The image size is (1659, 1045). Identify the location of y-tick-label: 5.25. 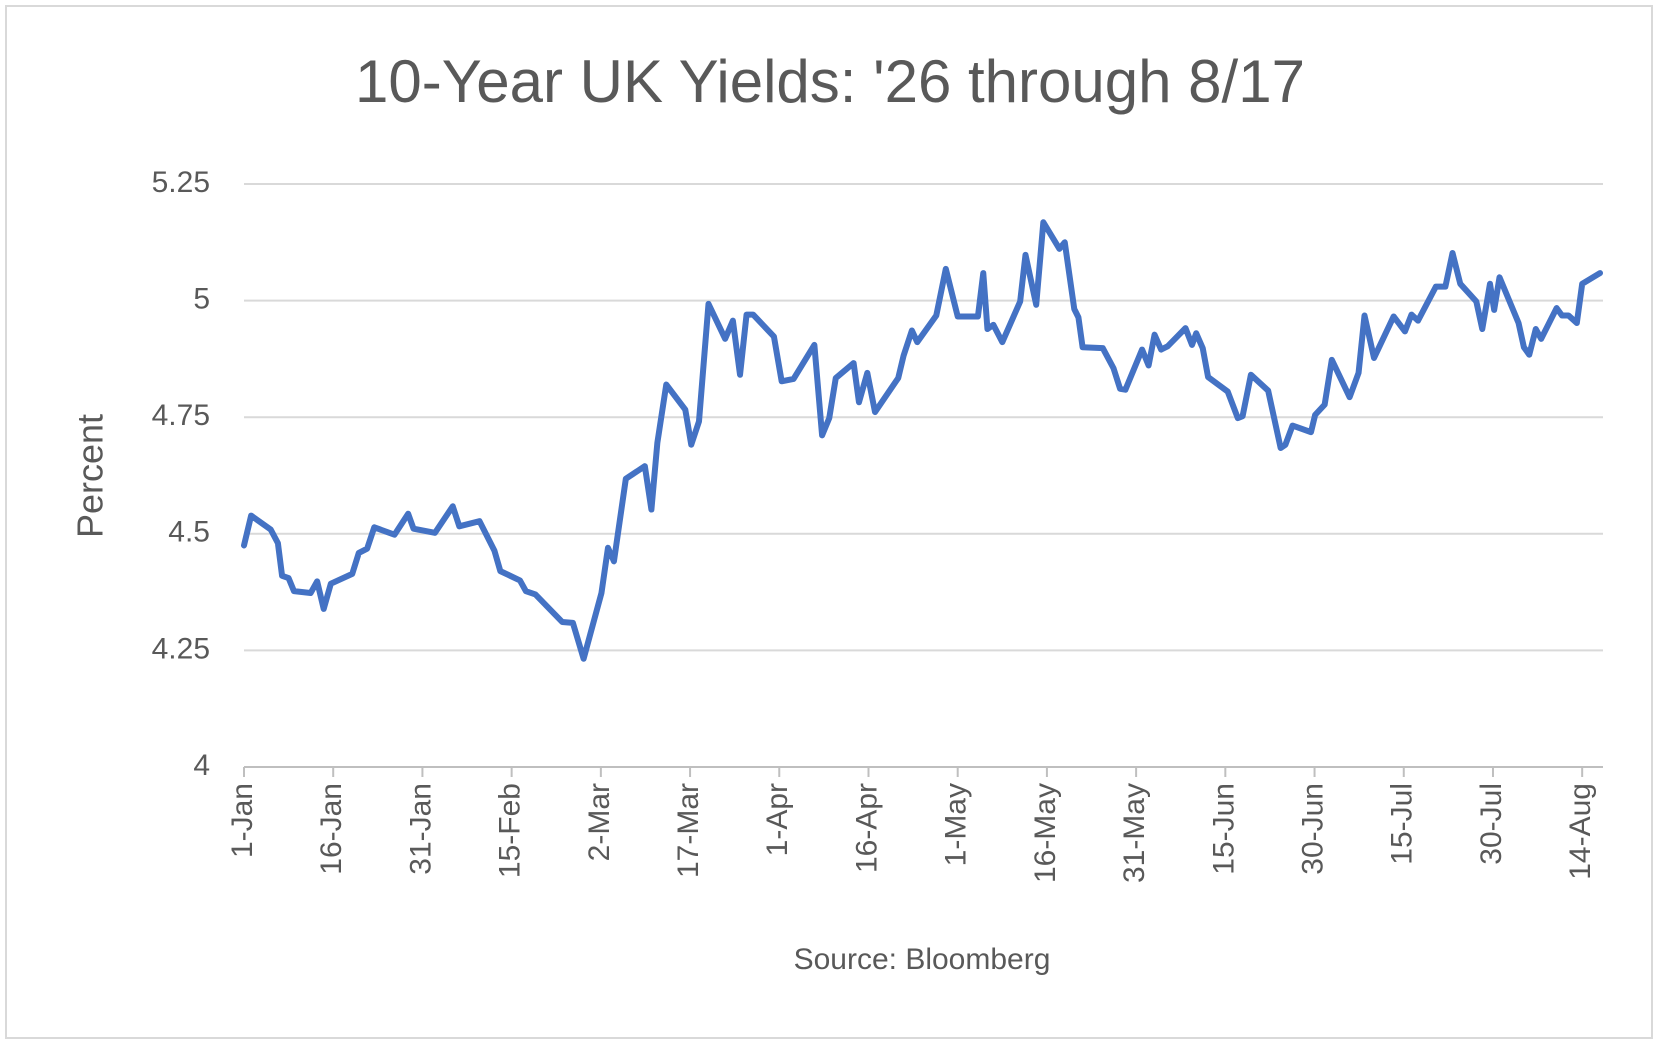
(181, 182).